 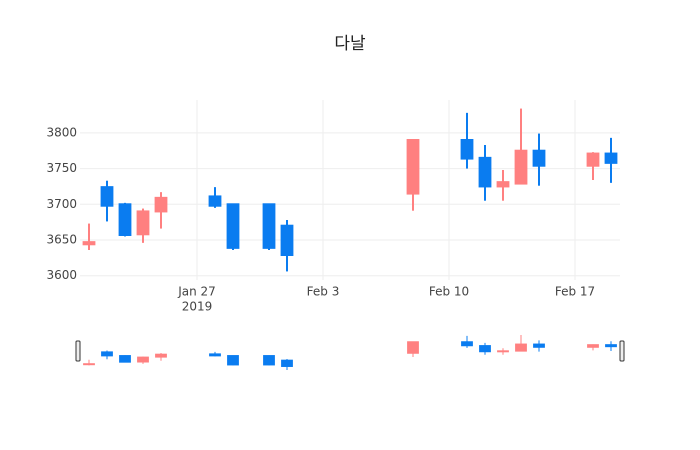 What do you see at coordinates (575, 292) in the screenshot?
I see `x-tick-label: Feb 17` at bounding box center [575, 292].